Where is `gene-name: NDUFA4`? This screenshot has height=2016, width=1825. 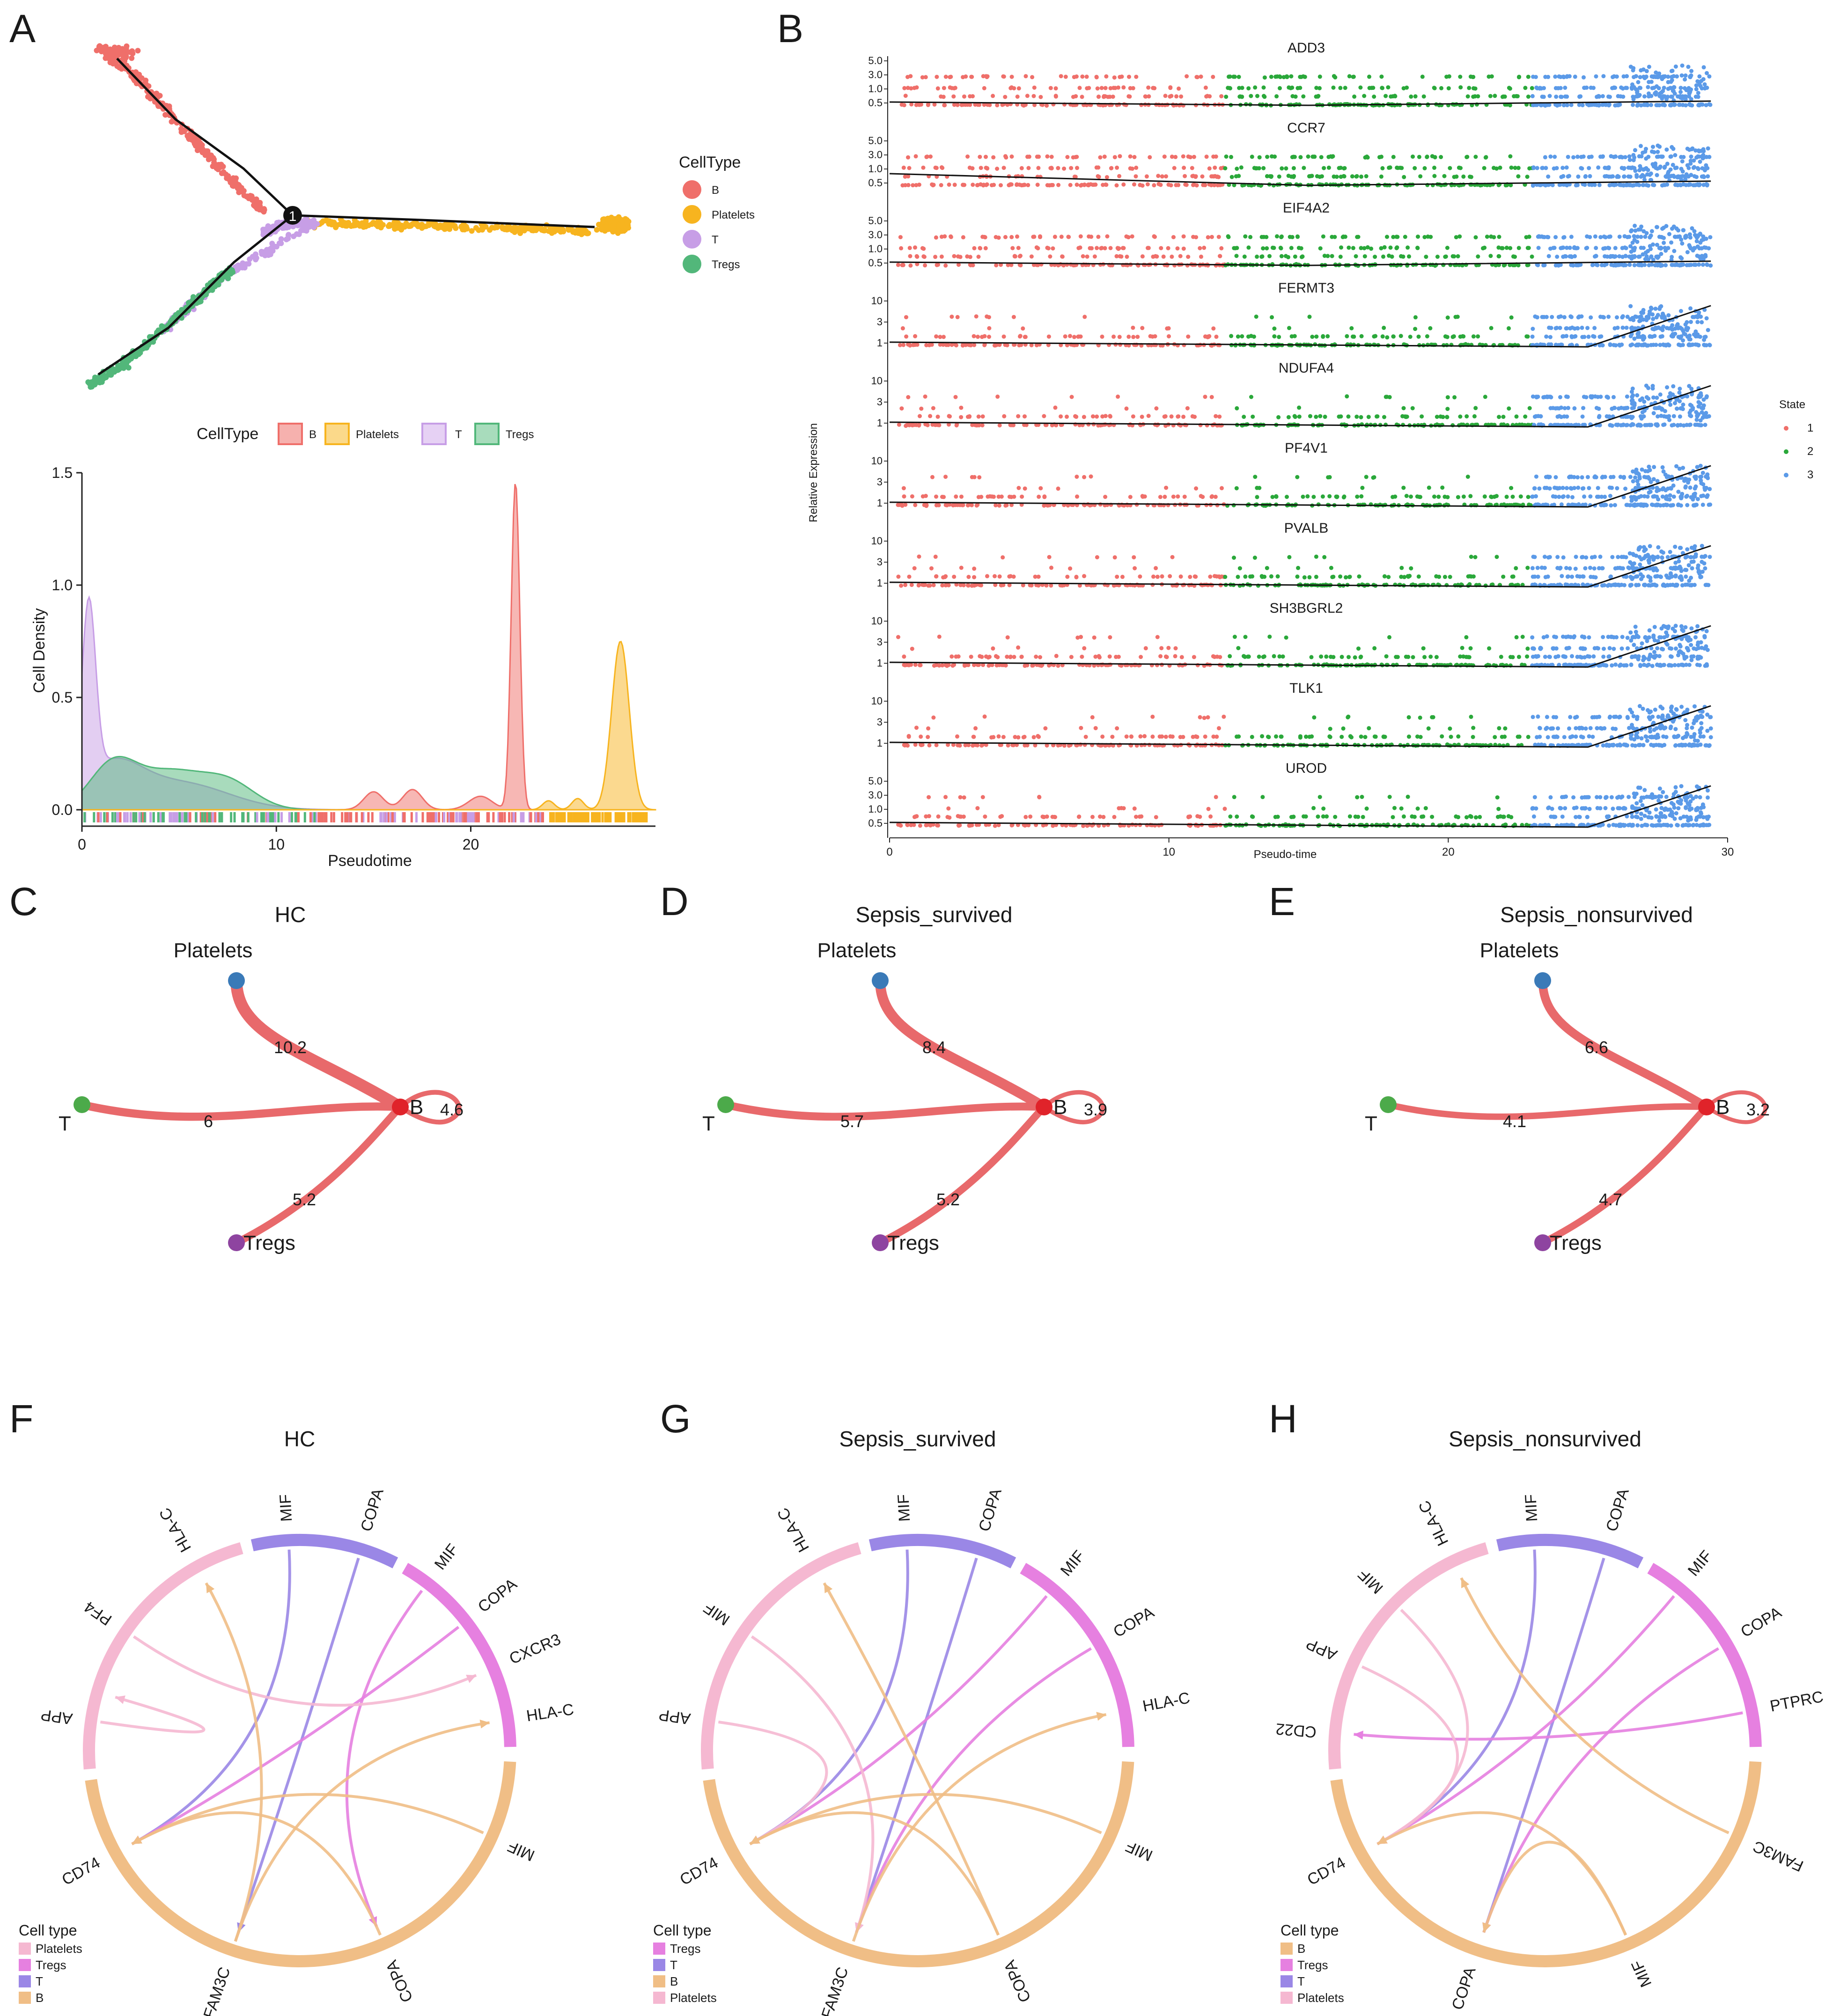
gene-name: NDUFA4 is located at coordinates (1306, 368).